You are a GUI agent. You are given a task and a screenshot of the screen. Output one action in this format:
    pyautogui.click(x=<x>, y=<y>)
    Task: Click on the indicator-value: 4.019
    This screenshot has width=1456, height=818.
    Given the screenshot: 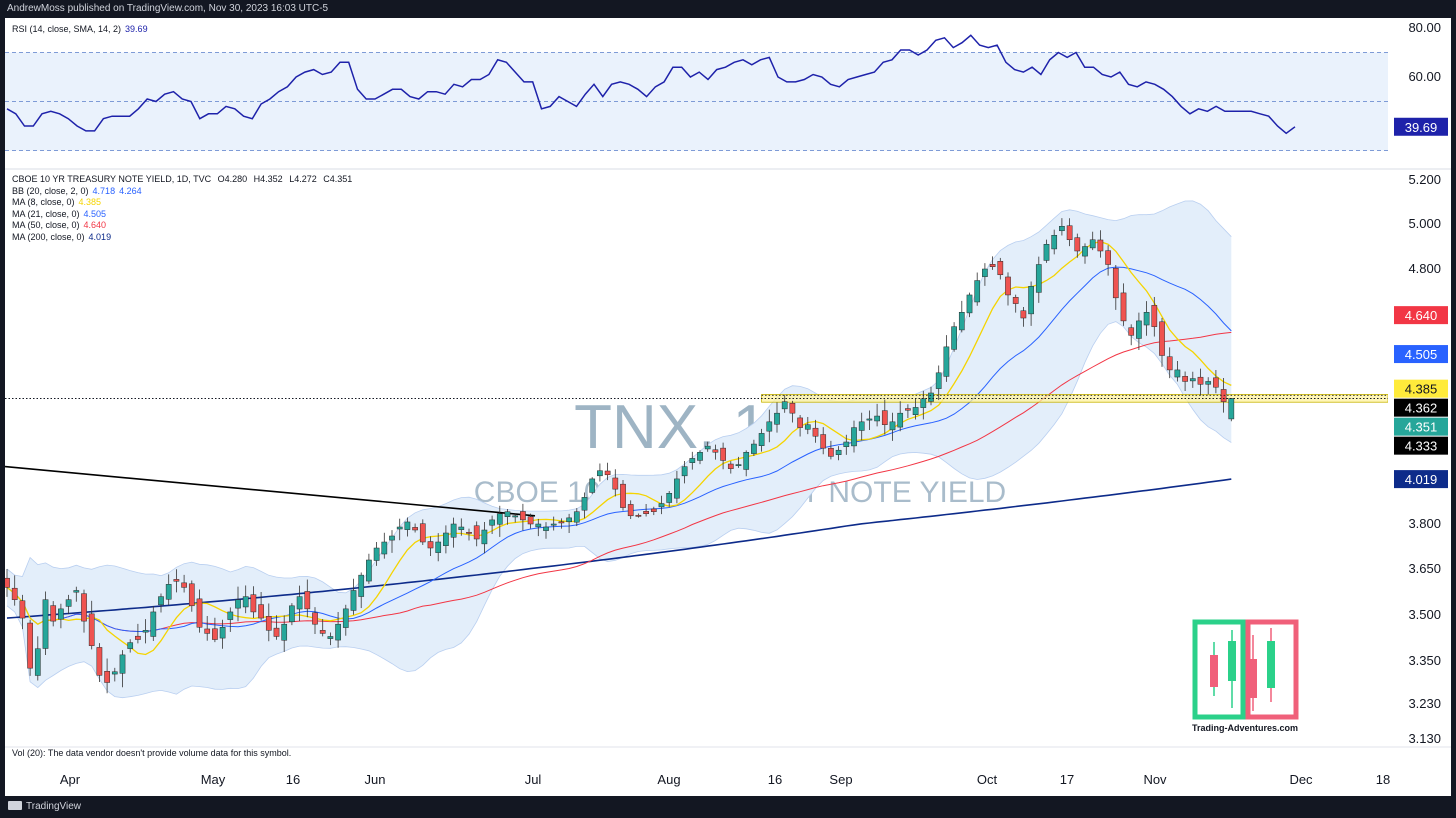 What is the action you would take?
    pyautogui.click(x=100, y=236)
    